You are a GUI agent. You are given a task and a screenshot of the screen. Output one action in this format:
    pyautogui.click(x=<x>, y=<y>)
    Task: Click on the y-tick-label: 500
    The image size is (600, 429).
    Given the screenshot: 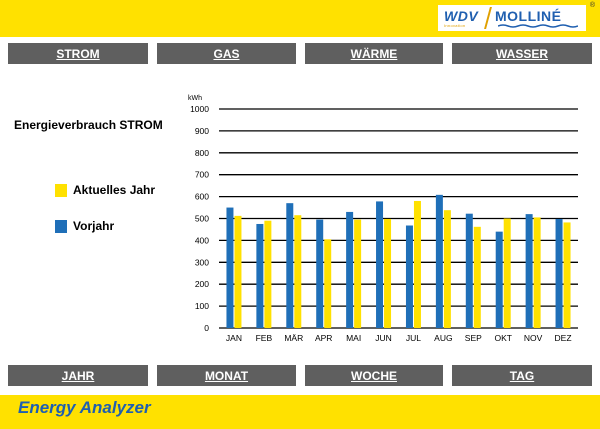 What is the action you would take?
    pyautogui.click(x=202, y=219)
    